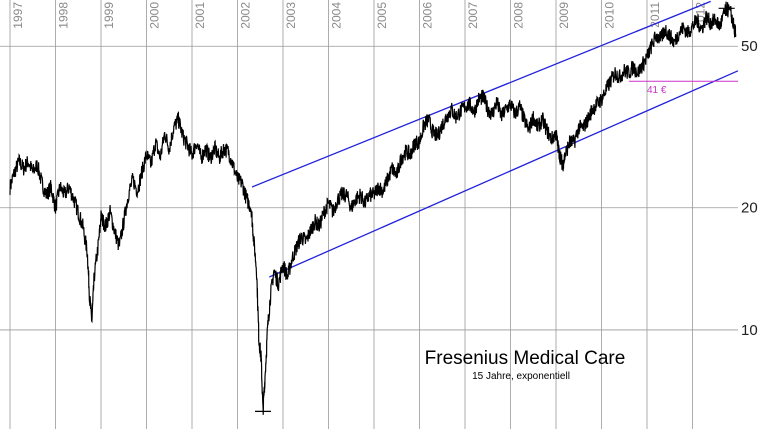 This screenshot has height=429, width=770. What do you see at coordinates (428, 15) in the screenshot?
I see `year-label: 2006` at bounding box center [428, 15].